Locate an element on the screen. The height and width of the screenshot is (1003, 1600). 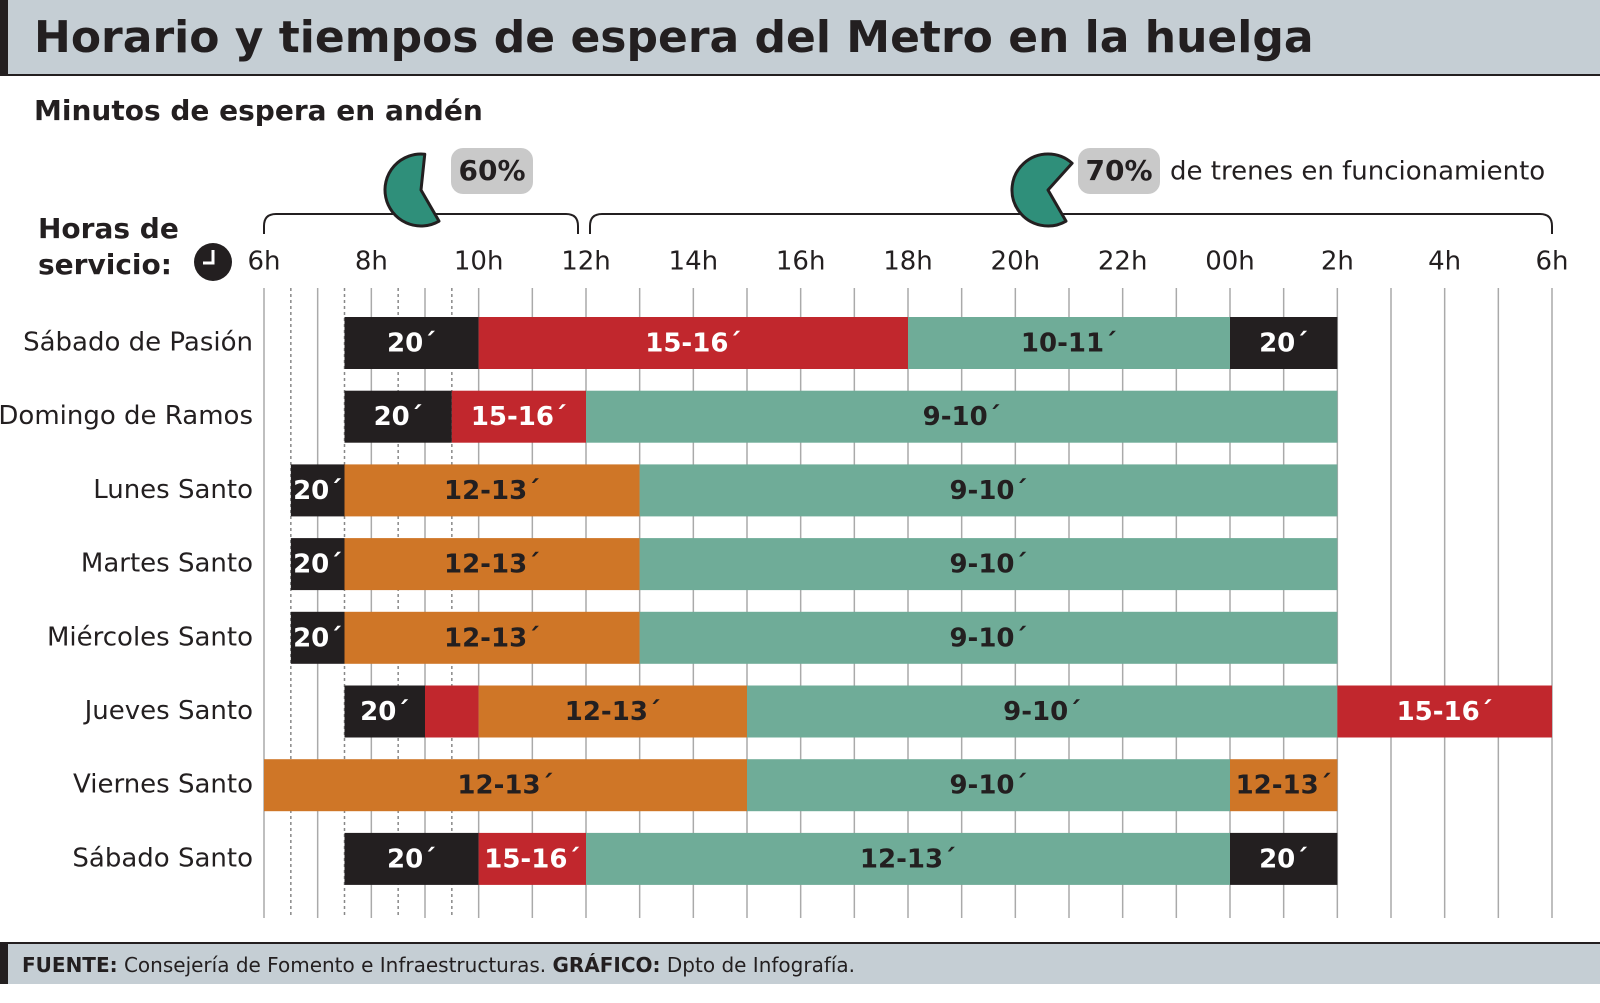
row-label: Lunes Santo is located at coordinates (173, 490).